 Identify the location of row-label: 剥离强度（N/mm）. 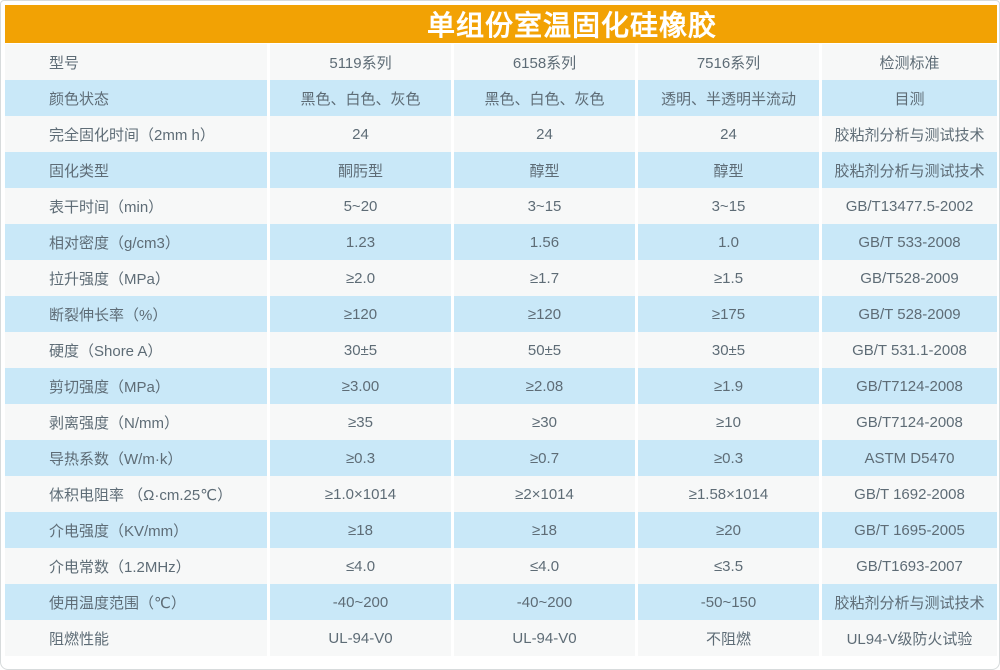
(136, 422).